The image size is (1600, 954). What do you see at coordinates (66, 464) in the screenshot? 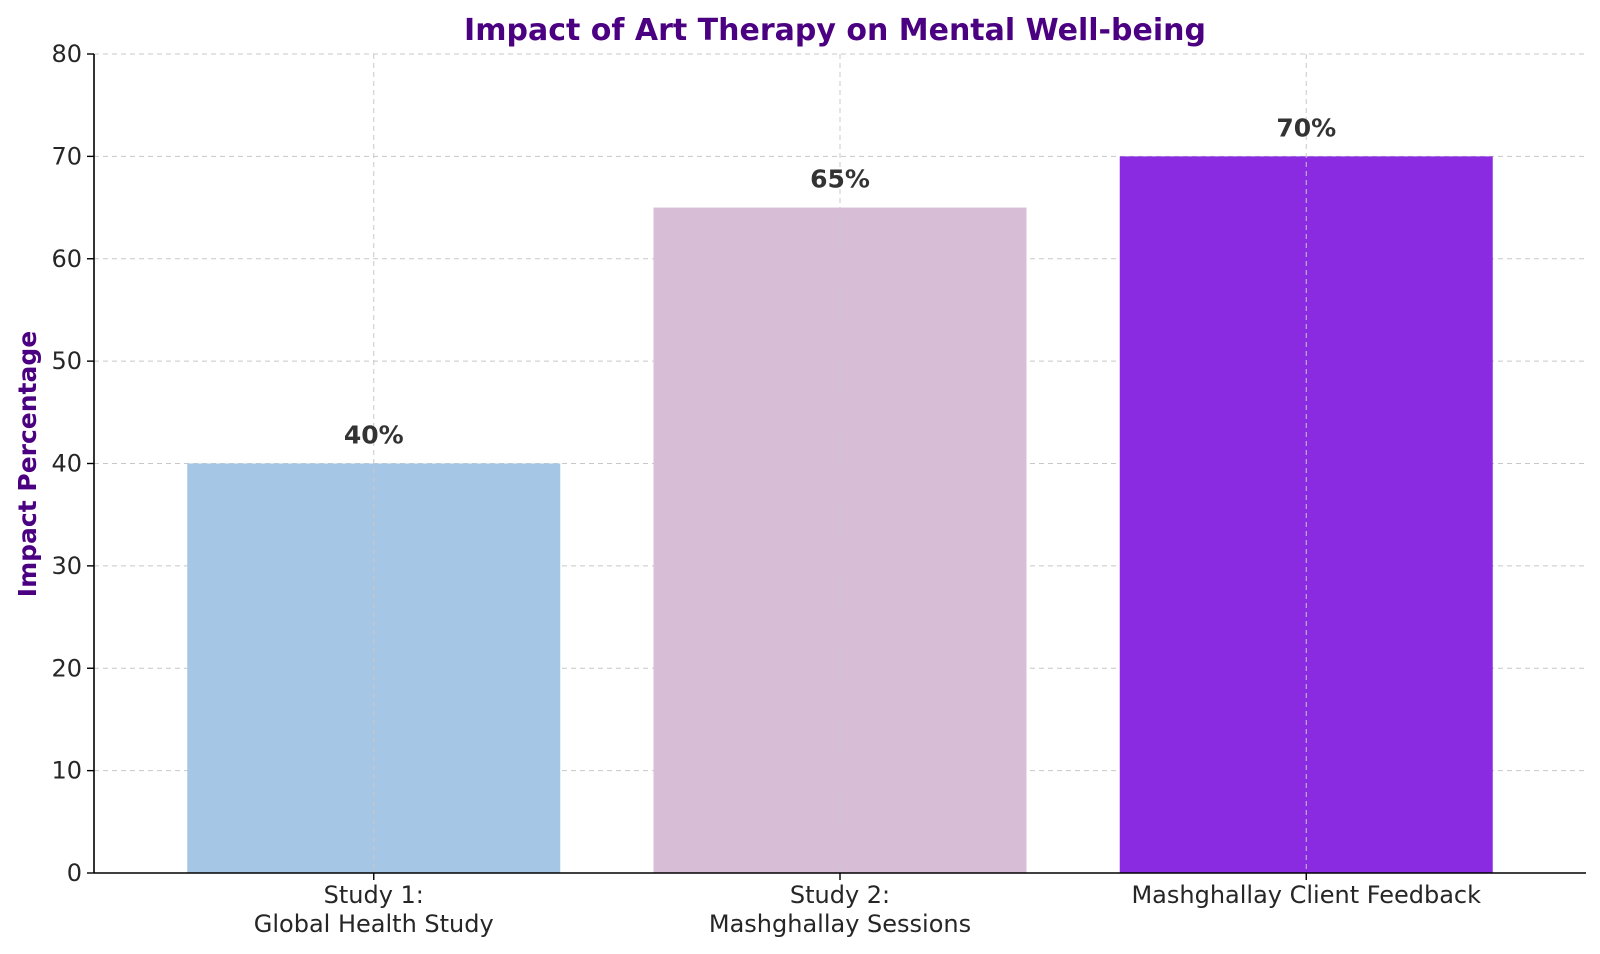
I see `y-tick-label: 40` at bounding box center [66, 464].